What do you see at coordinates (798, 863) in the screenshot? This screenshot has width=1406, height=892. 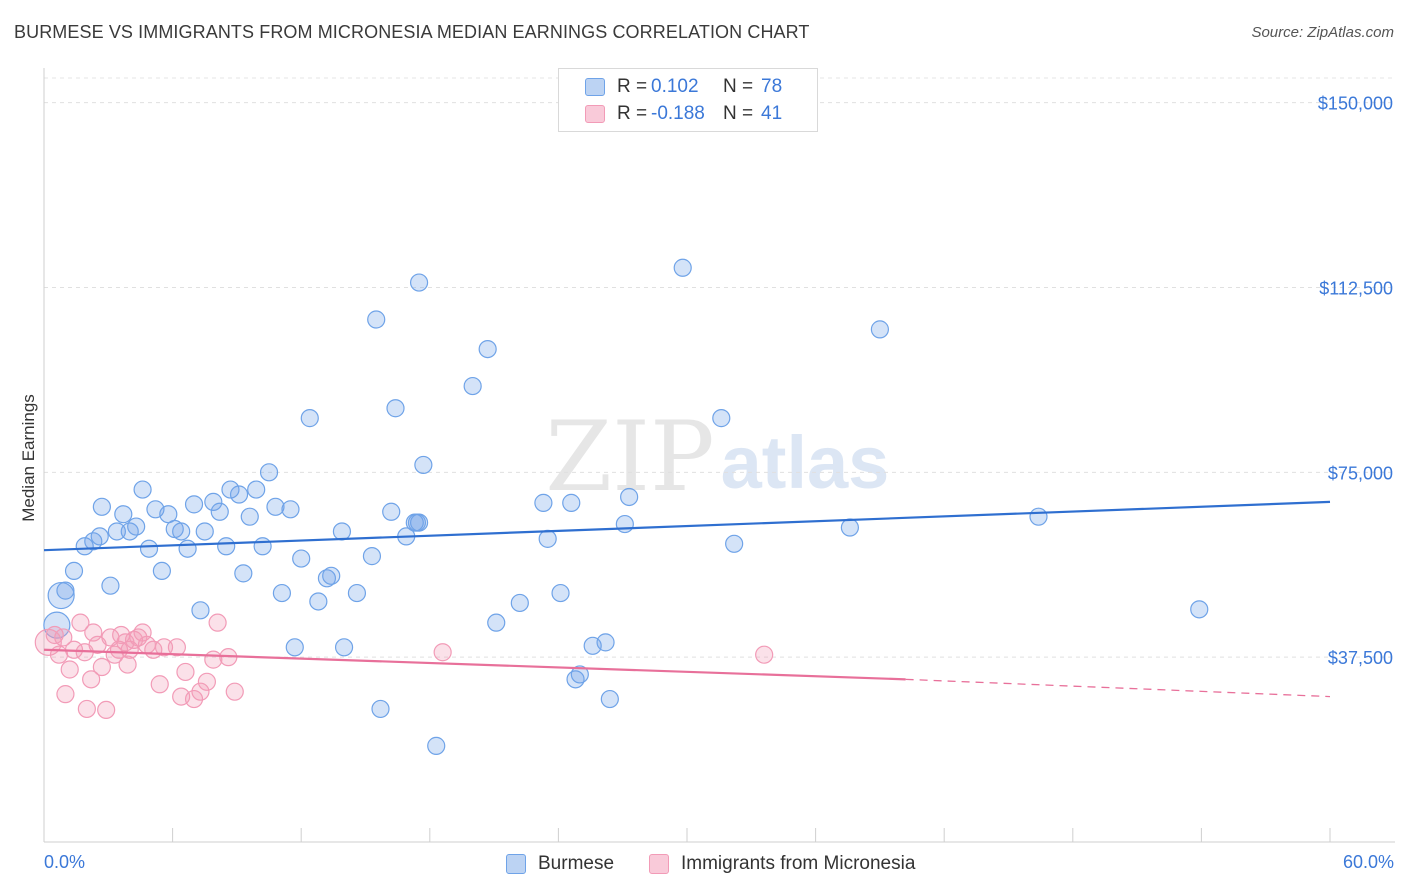 I see `legend-label-micronesia: Immigrants from Micronesia` at bounding box center [798, 863].